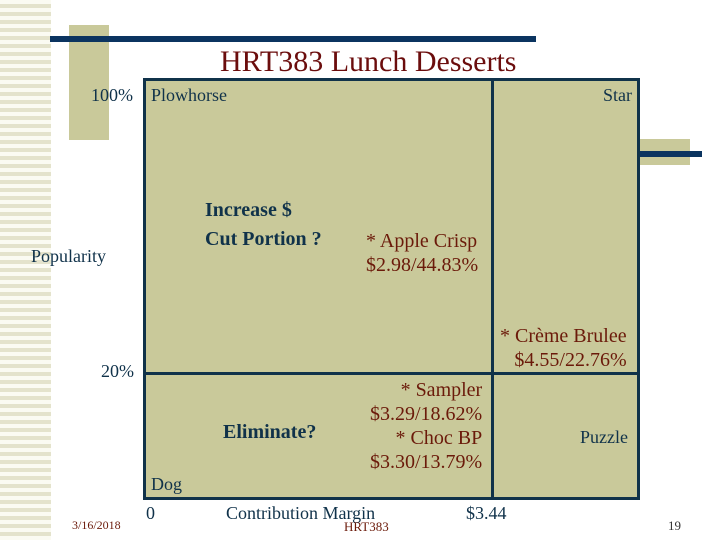  Describe the element at coordinates (270, 432) in the screenshot. I see `dog-action: Eliminate?` at that location.